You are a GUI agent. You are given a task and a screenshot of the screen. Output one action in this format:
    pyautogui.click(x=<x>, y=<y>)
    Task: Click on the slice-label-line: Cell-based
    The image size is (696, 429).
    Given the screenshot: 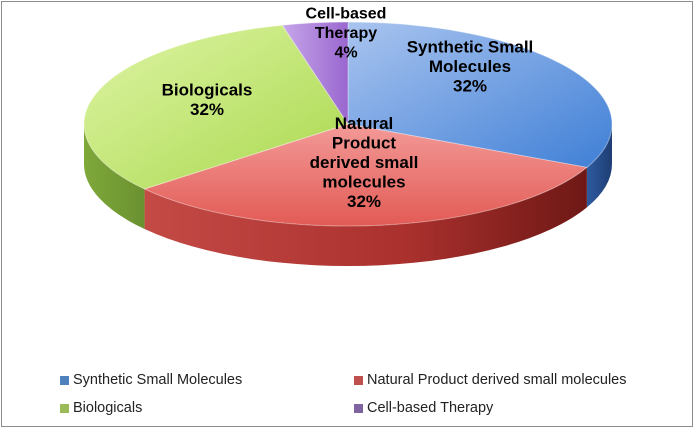 What is the action you would take?
    pyautogui.click(x=346, y=14)
    